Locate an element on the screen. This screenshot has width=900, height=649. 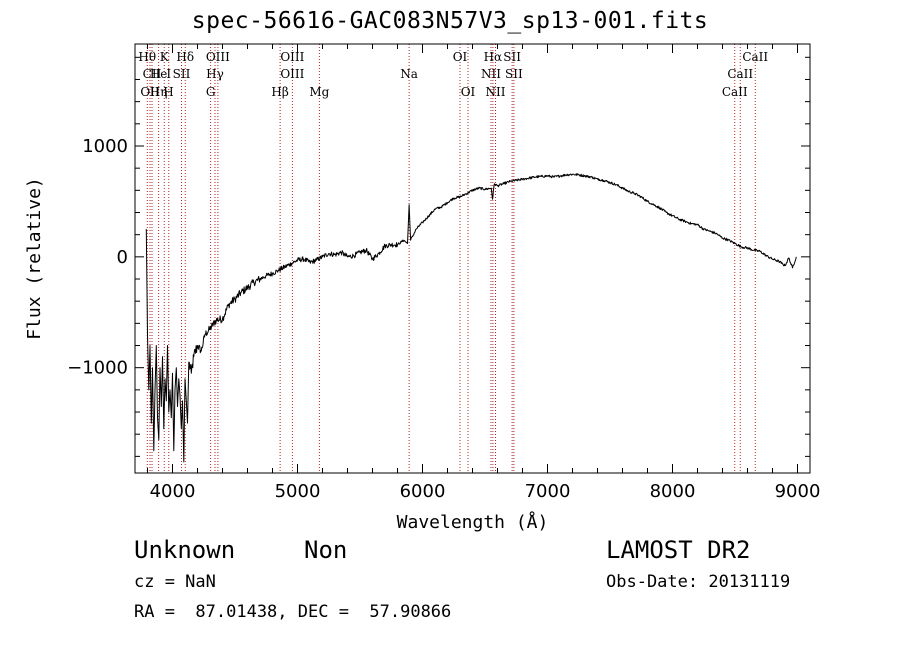
line-marker-label: H is located at coordinates (168, 92).